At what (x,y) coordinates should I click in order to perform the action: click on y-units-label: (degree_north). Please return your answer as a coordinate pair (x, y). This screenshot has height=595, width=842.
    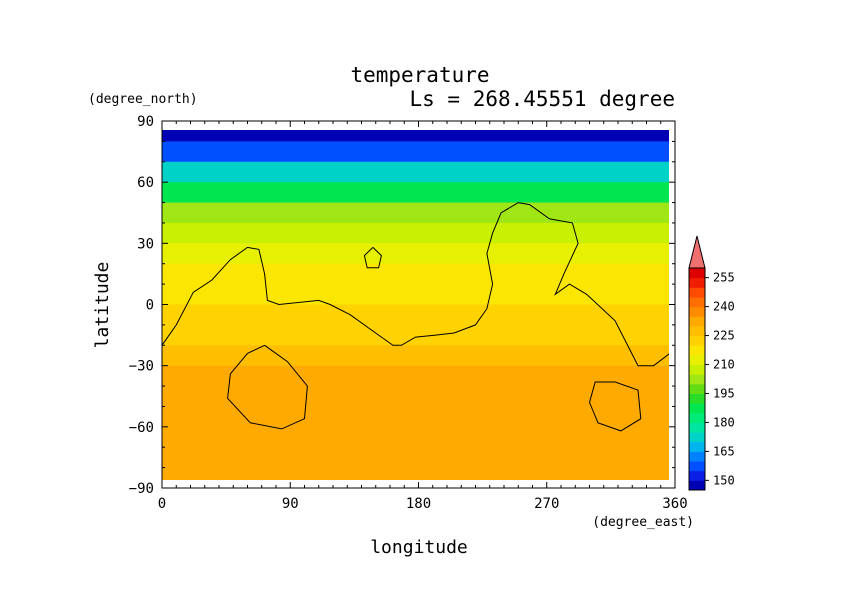
    Looking at the image, I should click on (143, 99).